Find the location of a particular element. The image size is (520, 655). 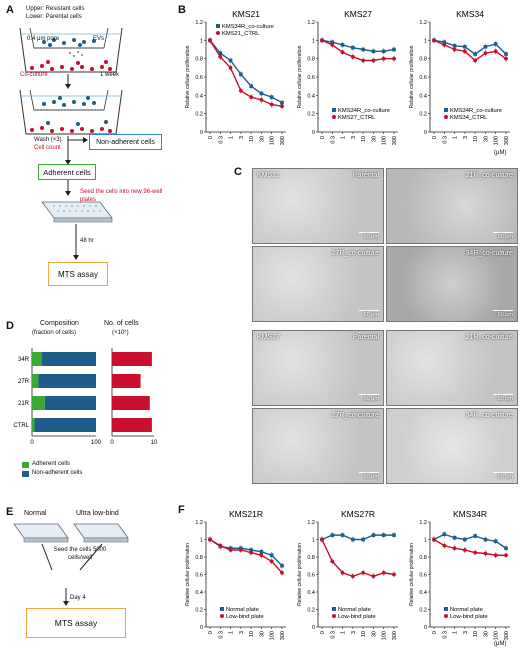

bar-adherent is located at coordinates (33, 425).